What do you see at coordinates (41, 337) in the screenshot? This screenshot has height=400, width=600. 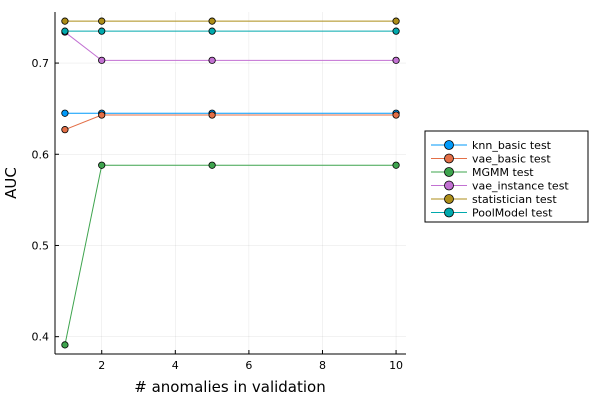 I see `y-tick-label: 0.4` at bounding box center [41, 337].